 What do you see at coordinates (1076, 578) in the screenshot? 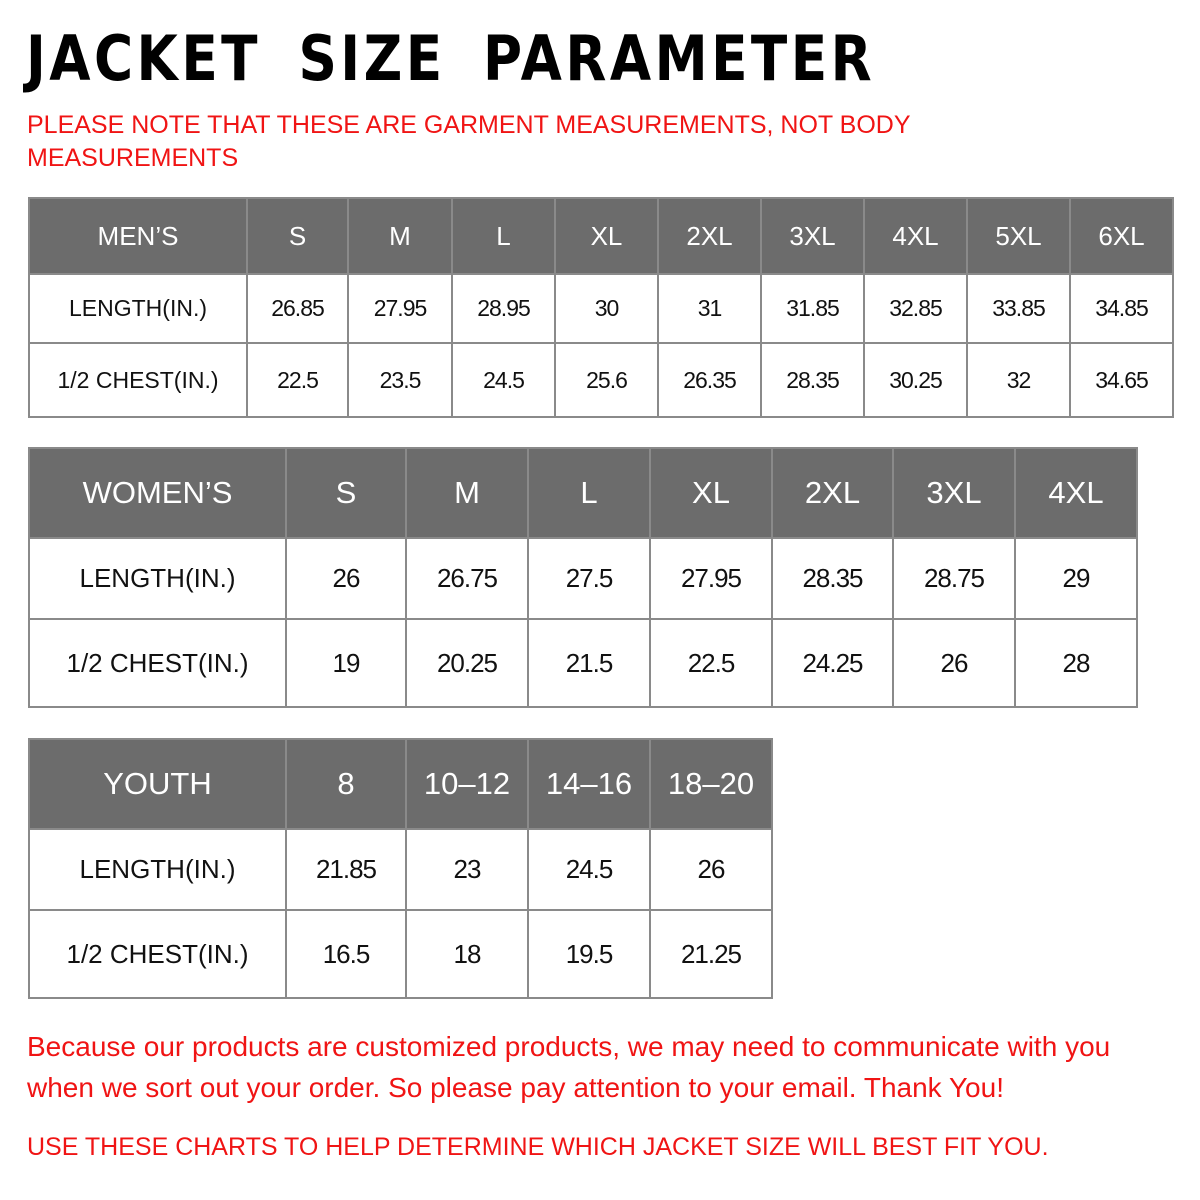
I see `measurement-value-cell: 29` at bounding box center [1076, 578].